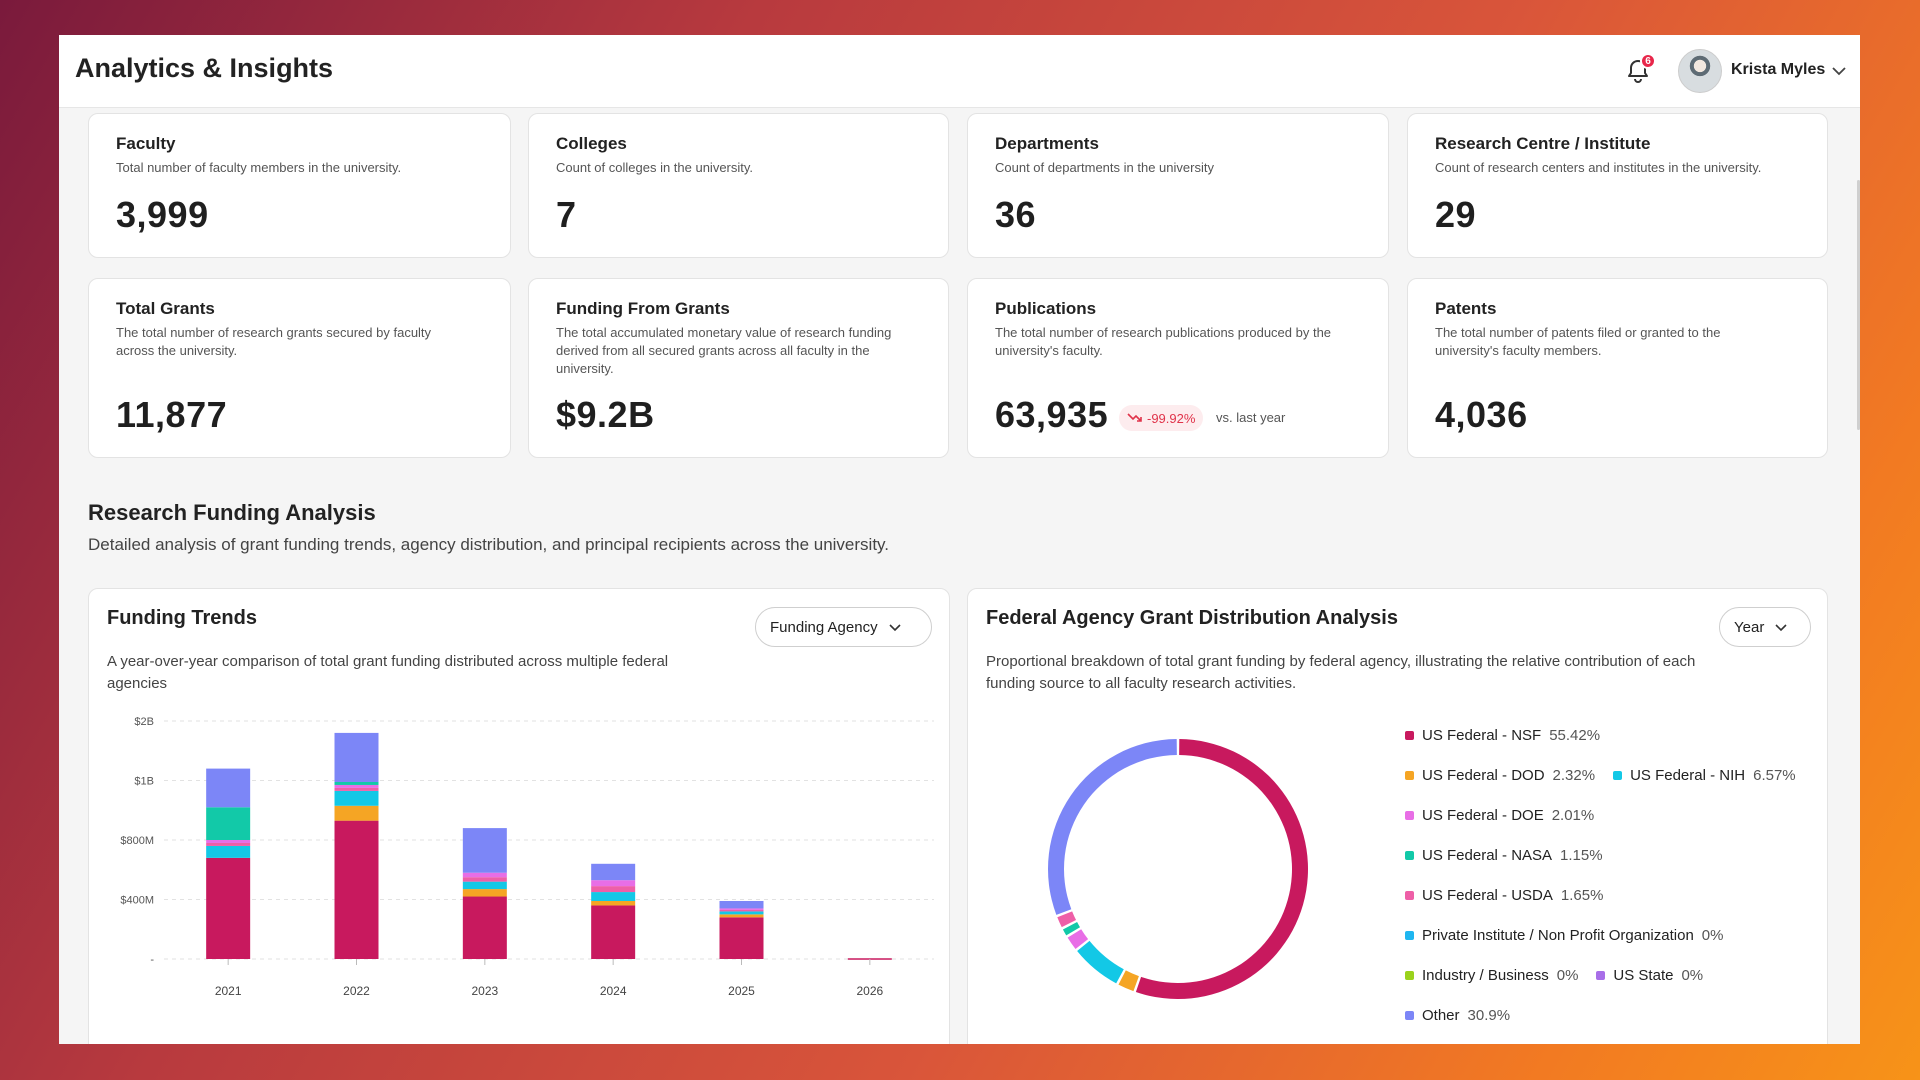 The image size is (1920, 1080). I want to click on legend-label: US Federal - USDA, so click(1487, 895).